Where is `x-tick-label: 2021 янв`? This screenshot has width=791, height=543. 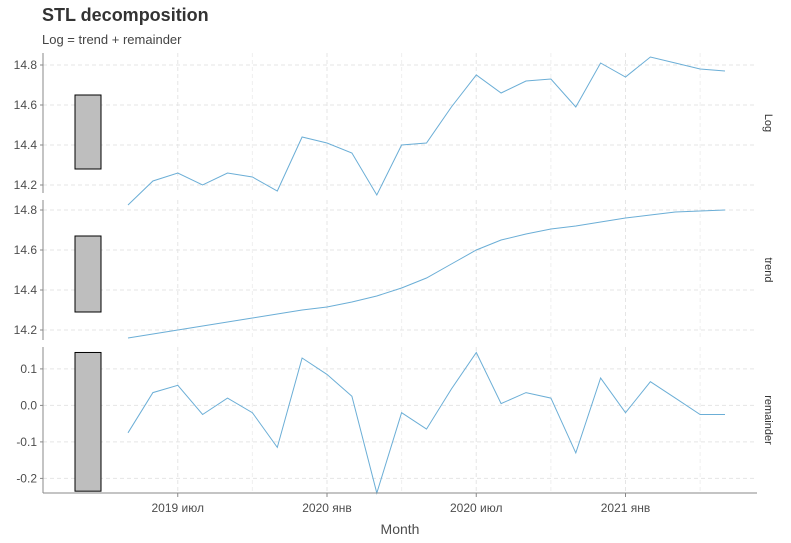
x-tick-label: 2021 янв is located at coordinates (626, 508).